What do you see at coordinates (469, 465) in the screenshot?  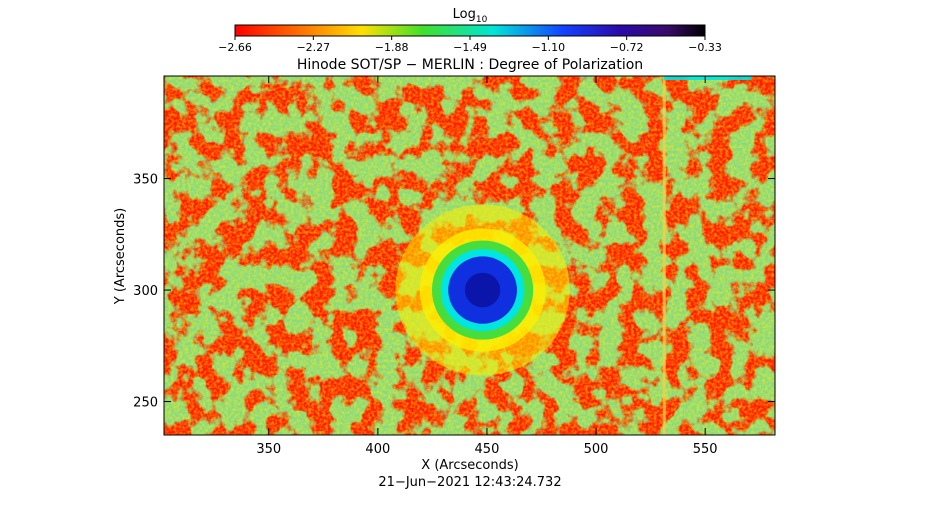 I see `x-axis-label: X (Arcseconds)` at bounding box center [469, 465].